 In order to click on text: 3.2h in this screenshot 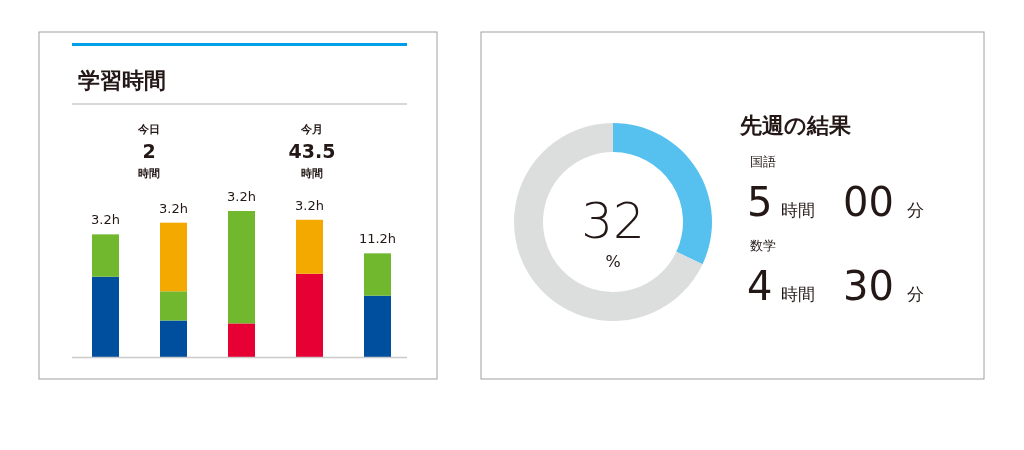, I will do `click(241, 196)`.